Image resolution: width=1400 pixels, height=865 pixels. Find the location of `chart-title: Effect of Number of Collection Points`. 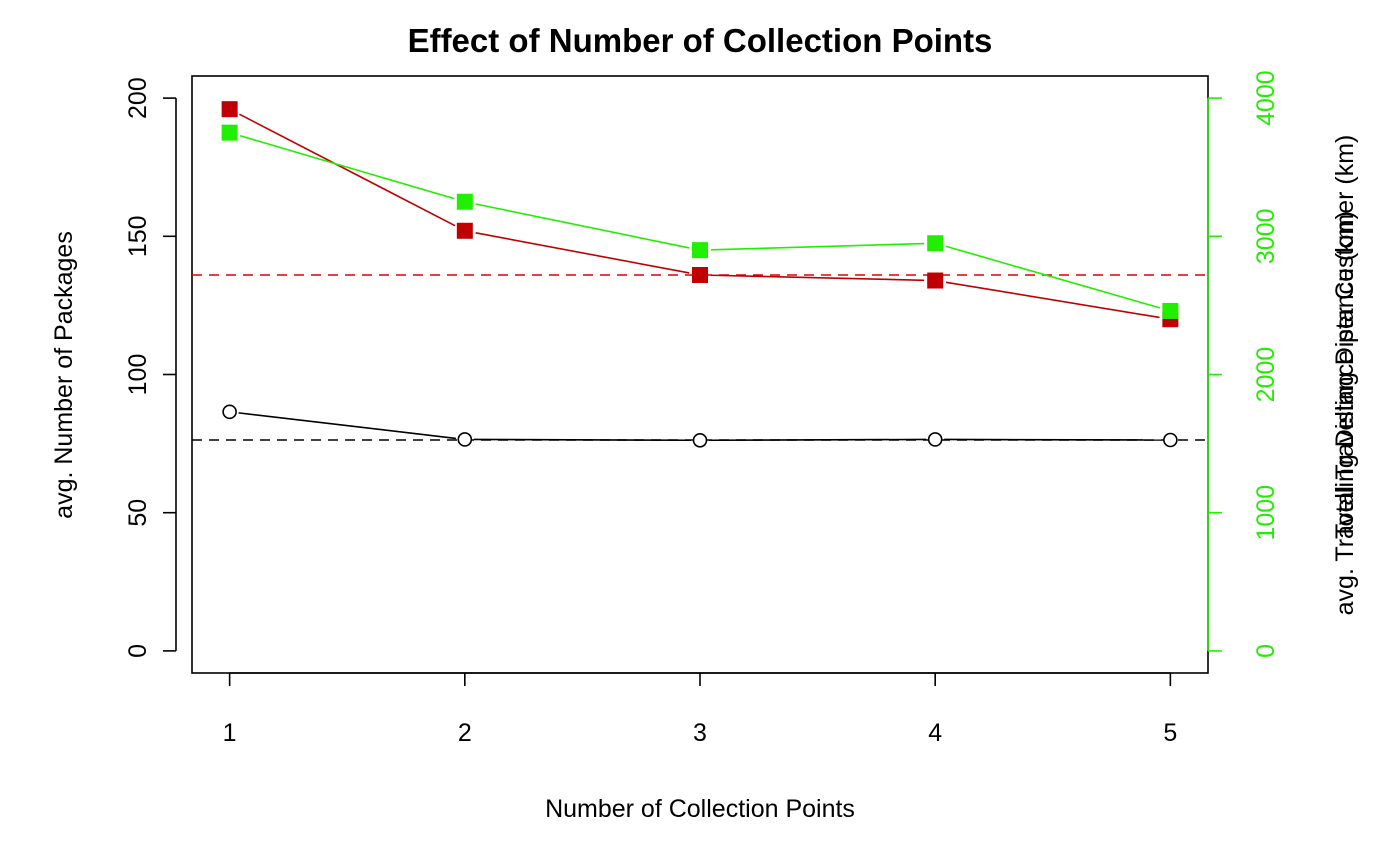

chart-title: Effect of Number of Collection Points is located at coordinates (700, 40).